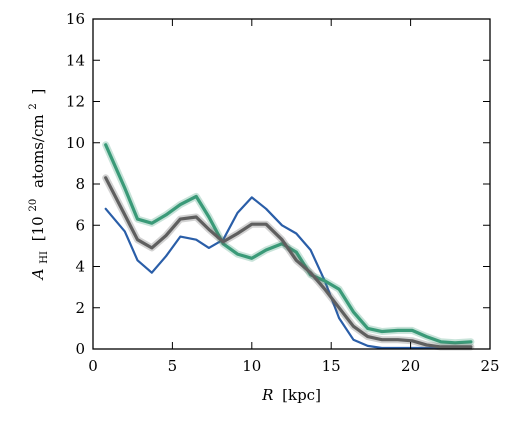 Image resolution: width=520 pixels, height=437 pixels. I want to click on x-tick-label: 10, so click(251, 366).